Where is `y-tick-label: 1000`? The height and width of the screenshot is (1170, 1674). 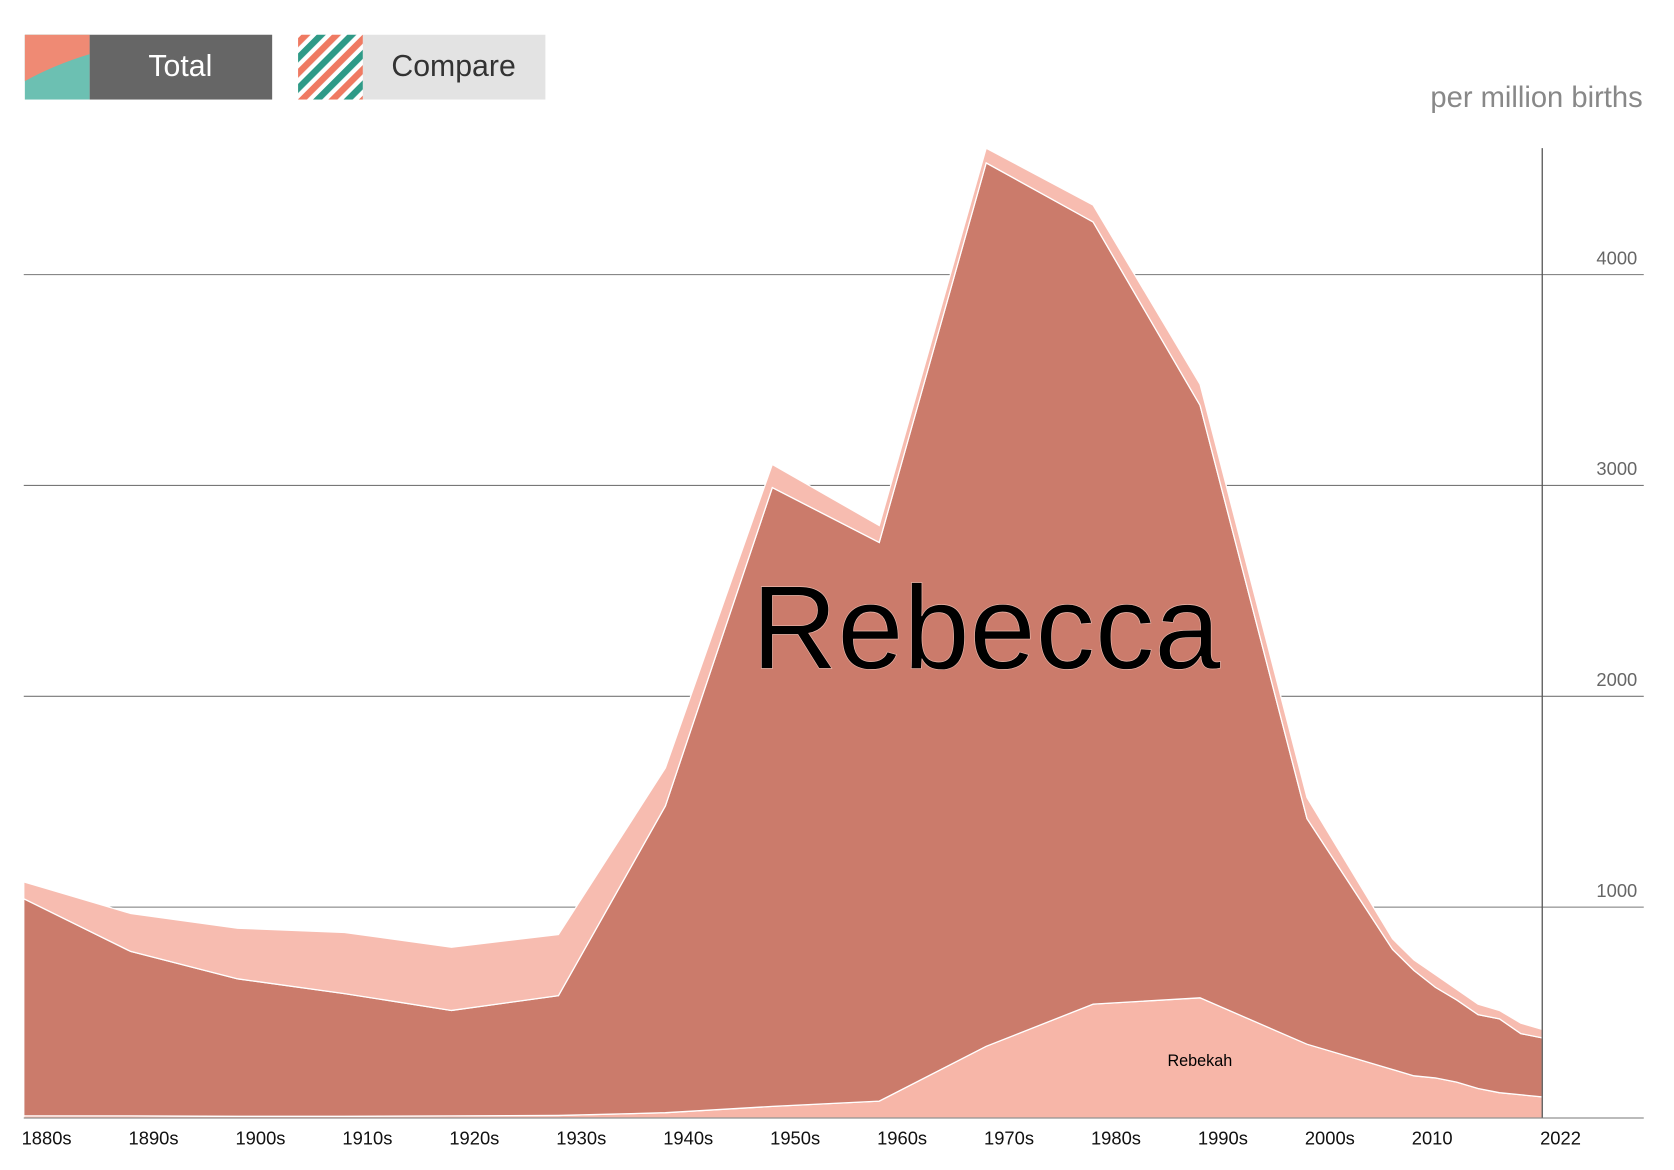 y-tick-label: 1000 is located at coordinates (1616, 890).